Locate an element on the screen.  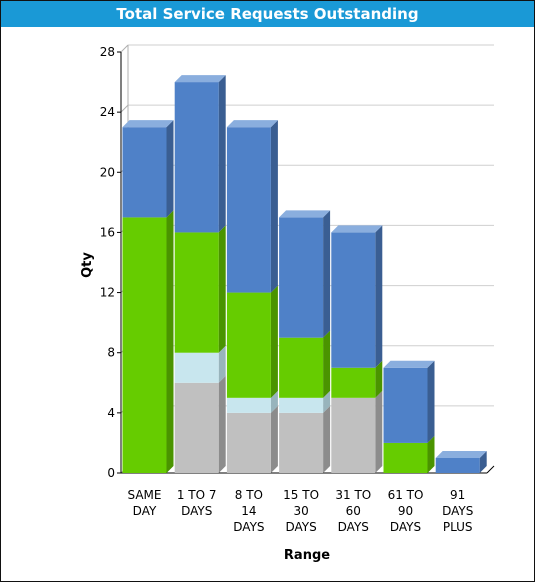
y-tick-label: 28 is located at coordinates (107, 52).